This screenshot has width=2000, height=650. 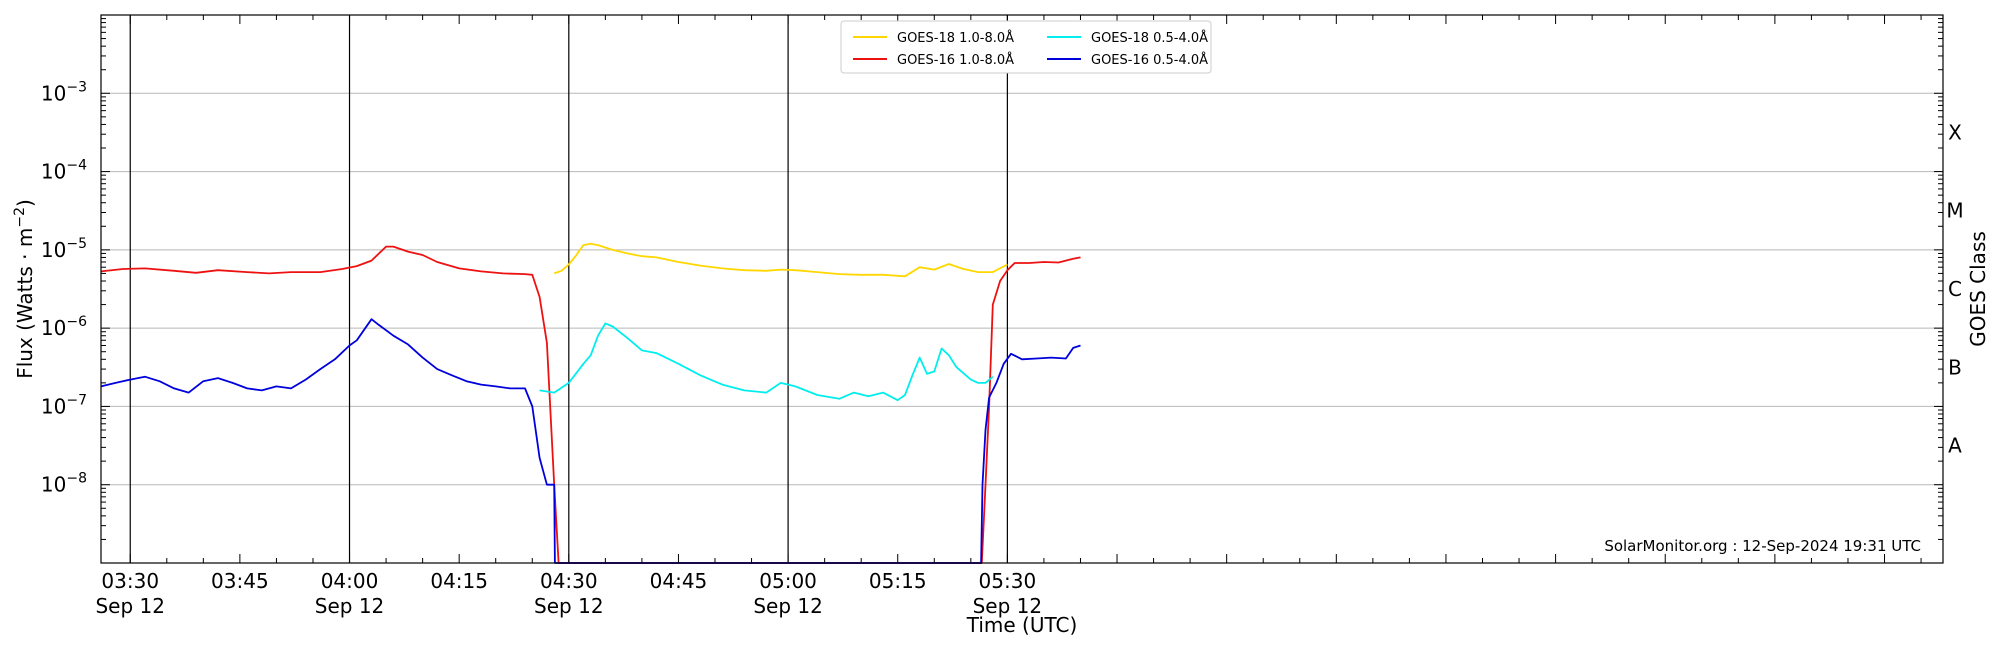 I want to click on x-tick-label: 04:45, so click(x=679, y=581).